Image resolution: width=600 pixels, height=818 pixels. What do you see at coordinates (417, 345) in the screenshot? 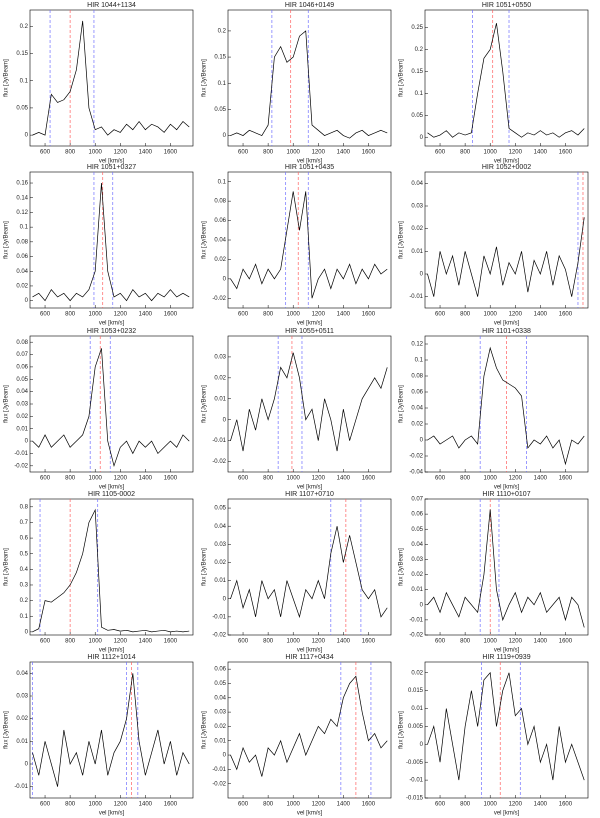
I see `y-tick-label: 0.12` at bounding box center [417, 345].